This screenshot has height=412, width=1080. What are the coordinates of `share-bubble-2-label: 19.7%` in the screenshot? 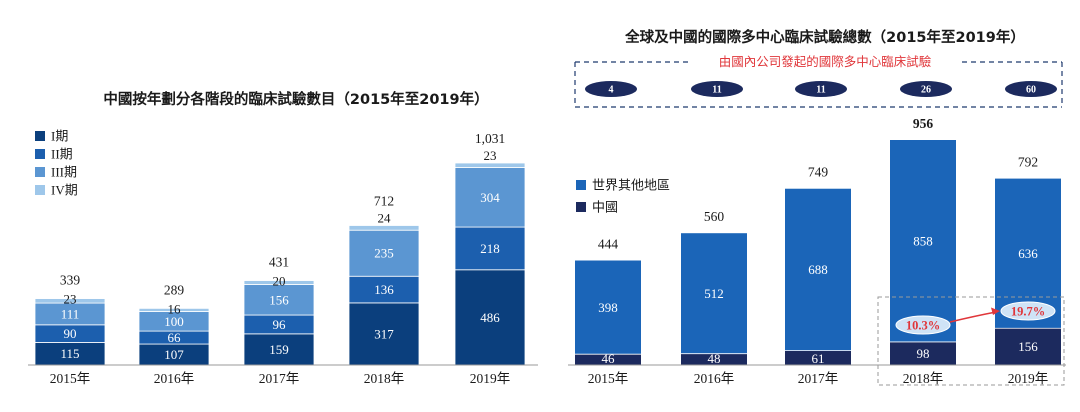 It's located at (1028, 312).